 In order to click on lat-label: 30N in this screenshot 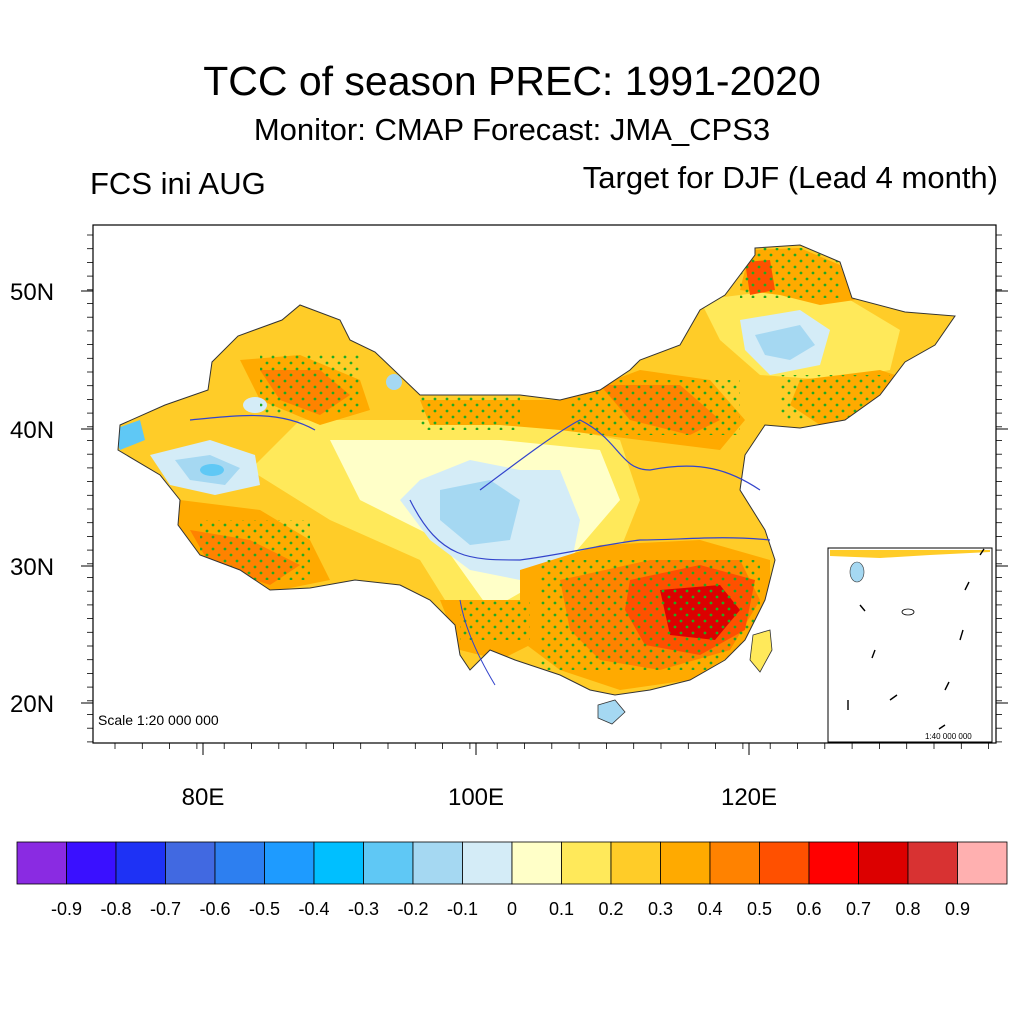, I will do `click(32, 567)`.